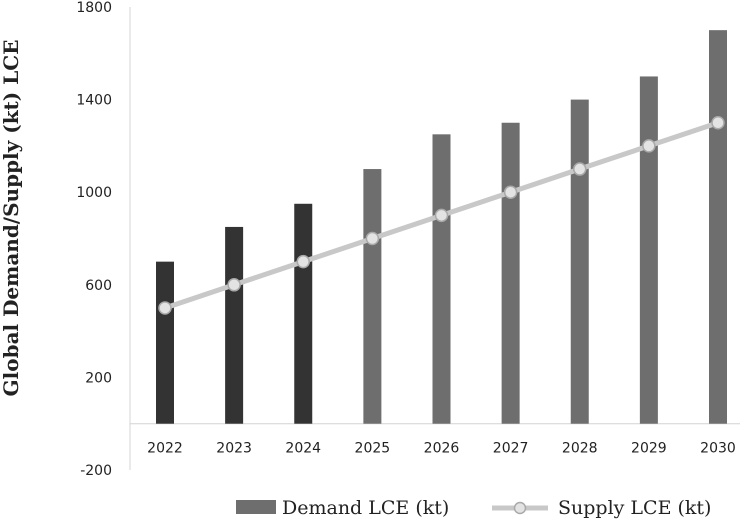 The image size is (753, 521). I want to click on legend-demand-label: Demand LCE (kt), so click(365, 508).